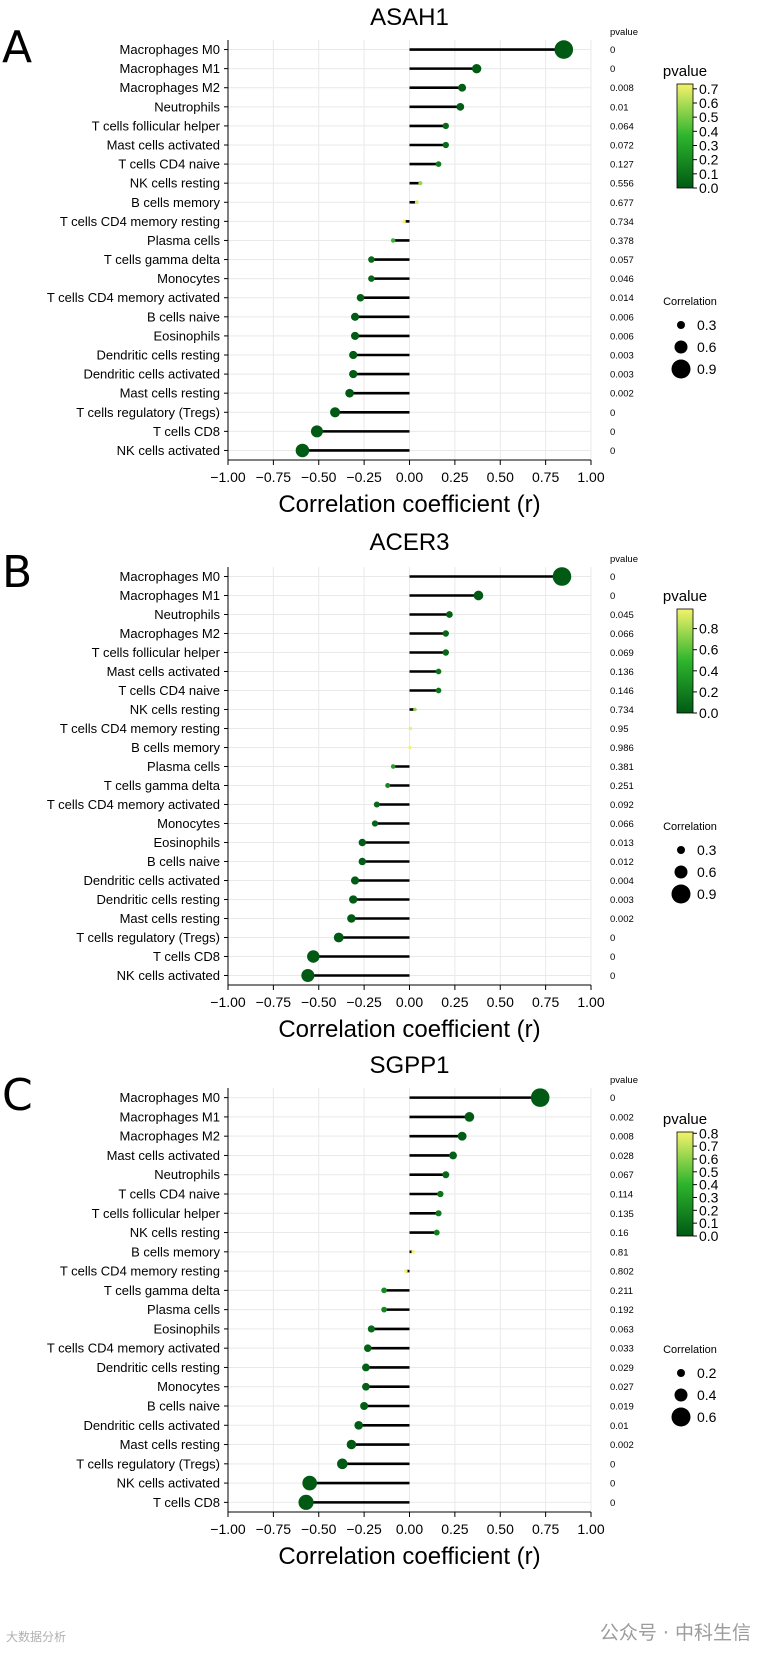 The width and height of the screenshot is (763, 1653). Describe the element at coordinates (622, 691) in the screenshot. I see `pvalue-label: 0.146` at that location.